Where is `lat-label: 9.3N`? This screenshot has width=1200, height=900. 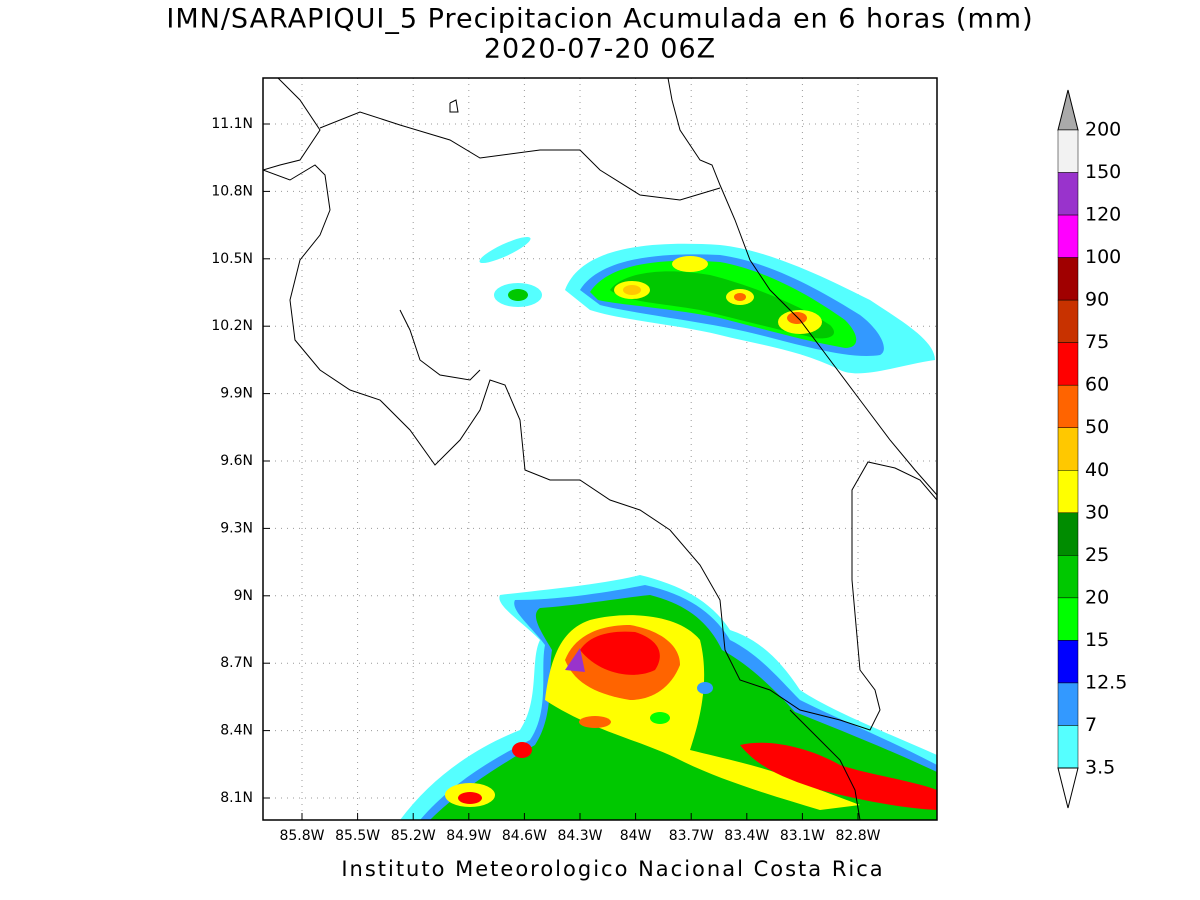 lat-label: 9.3N is located at coordinates (236, 528).